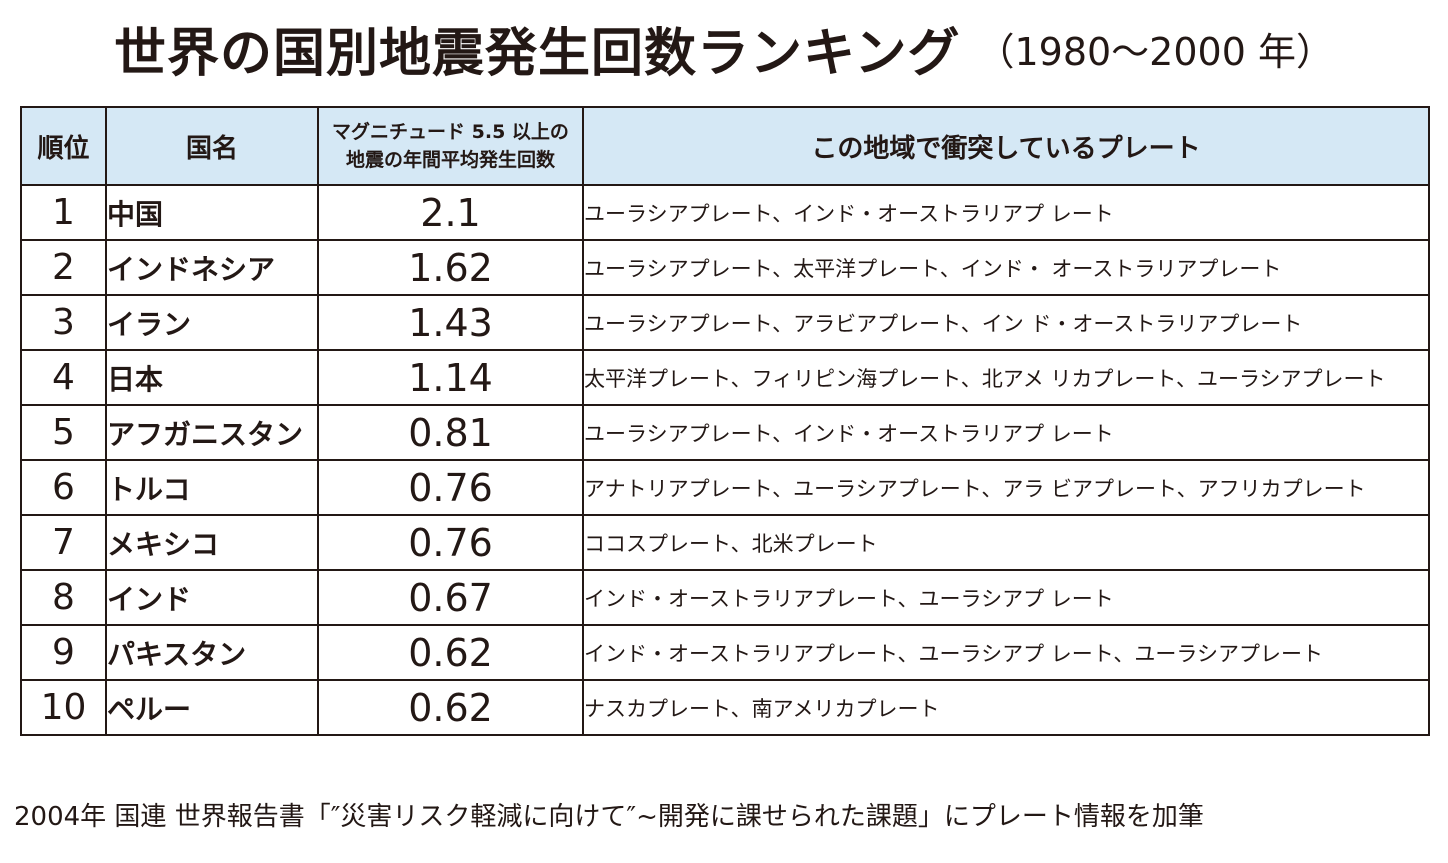 The height and width of the screenshot is (863, 1448). Describe the element at coordinates (212, 652) in the screenshot. I see `country-cell: パキスタン` at that location.